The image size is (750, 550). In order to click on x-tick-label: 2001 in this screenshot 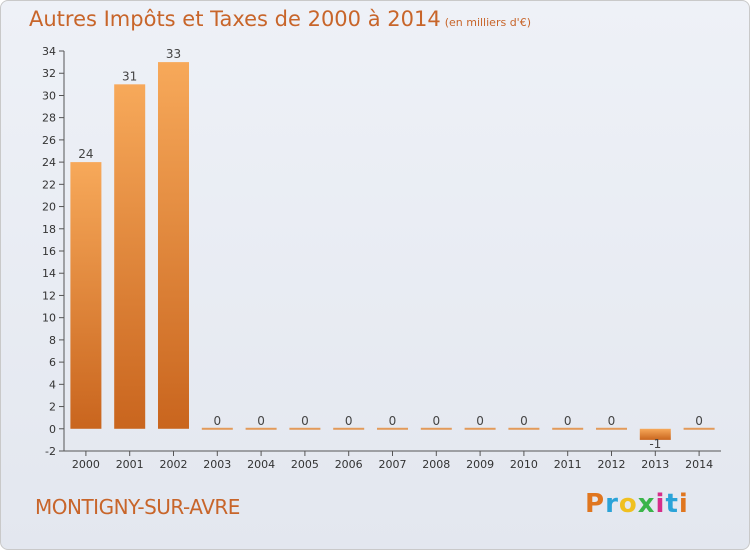, I will do `click(130, 464)`.